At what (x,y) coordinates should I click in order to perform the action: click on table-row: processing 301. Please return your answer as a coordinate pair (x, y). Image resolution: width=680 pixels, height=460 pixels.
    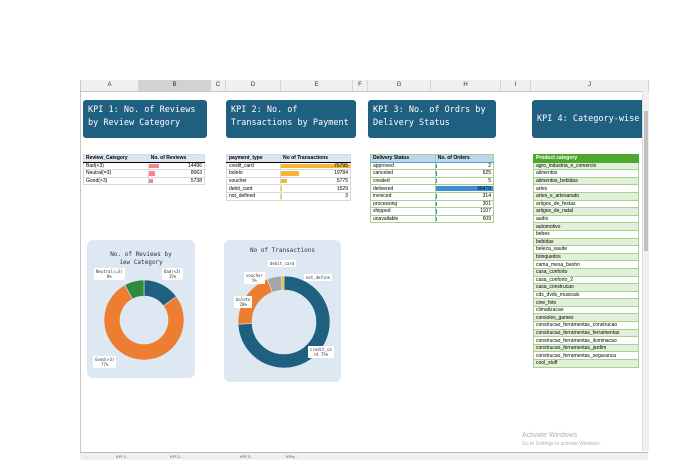
    Looking at the image, I should click on (432, 204).